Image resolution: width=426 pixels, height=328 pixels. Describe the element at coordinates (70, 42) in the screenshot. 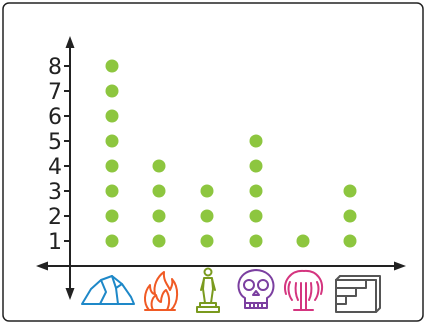

I see `y-axis-arrow-up` at that location.